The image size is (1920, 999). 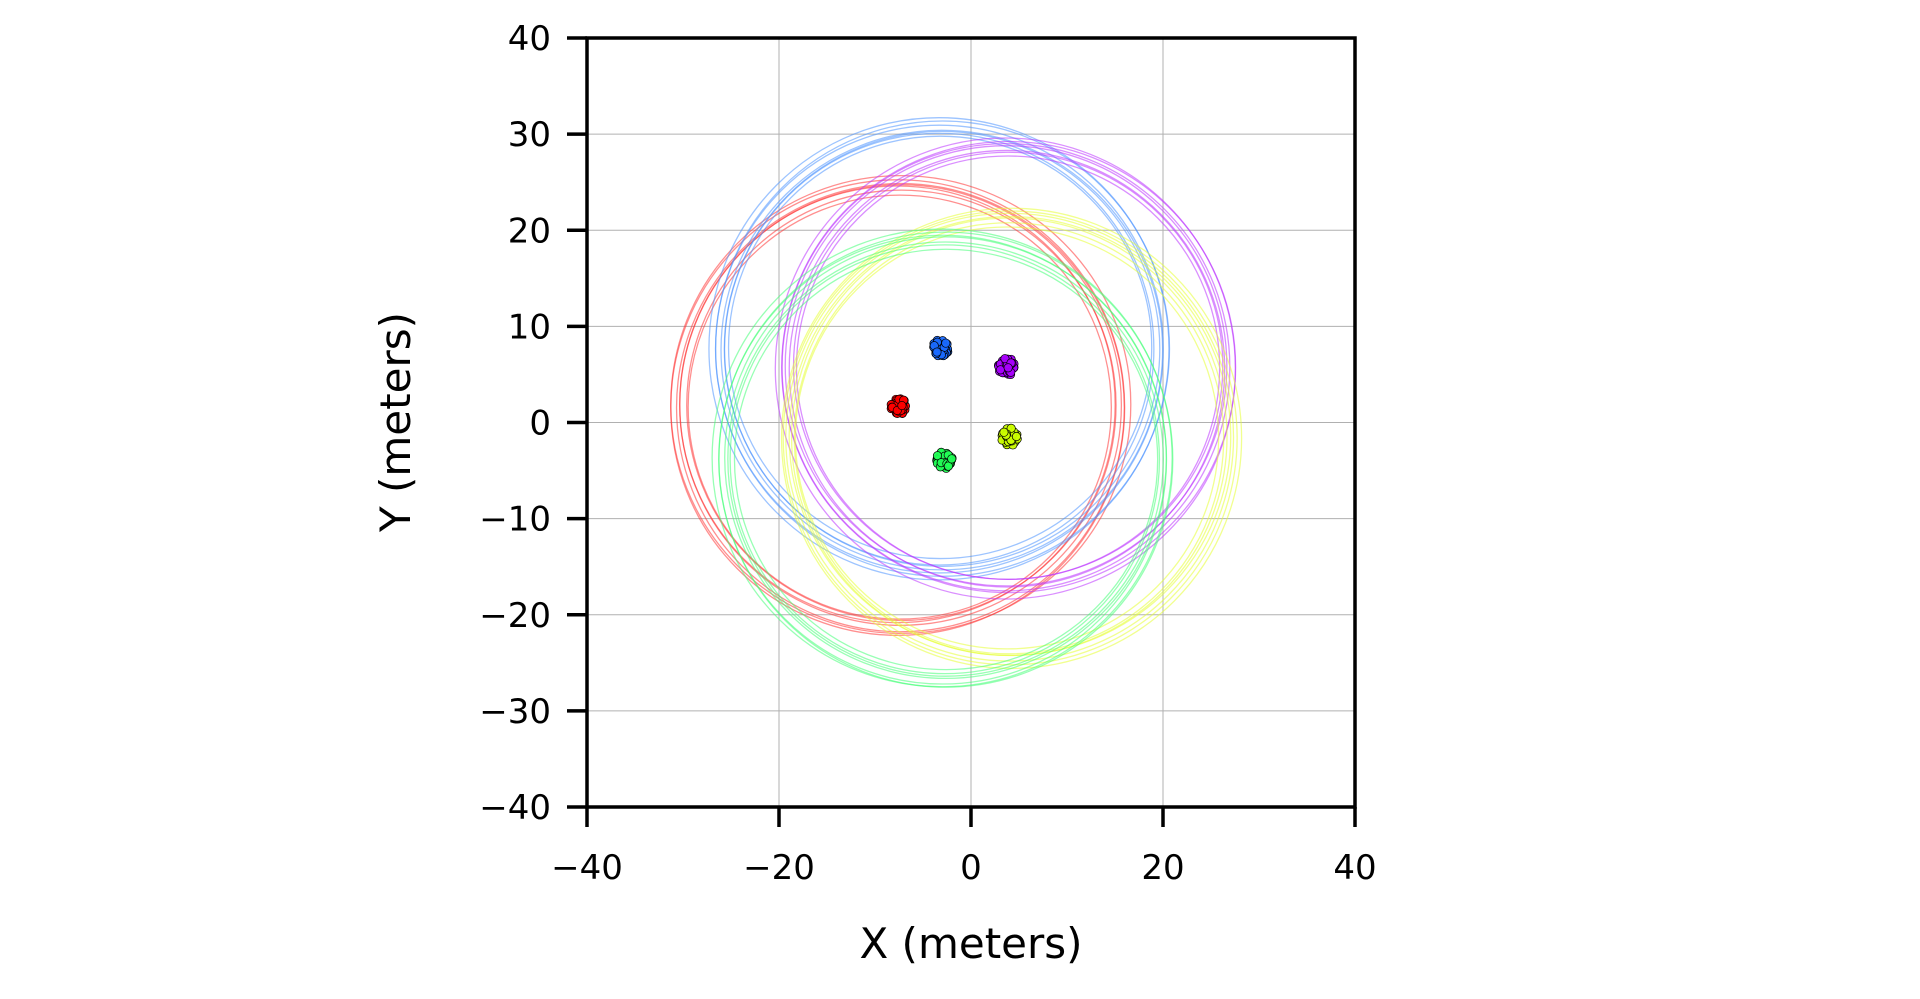 What do you see at coordinates (540, 424) in the screenshot?
I see `y-tick-label: 0` at bounding box center [540, 424].